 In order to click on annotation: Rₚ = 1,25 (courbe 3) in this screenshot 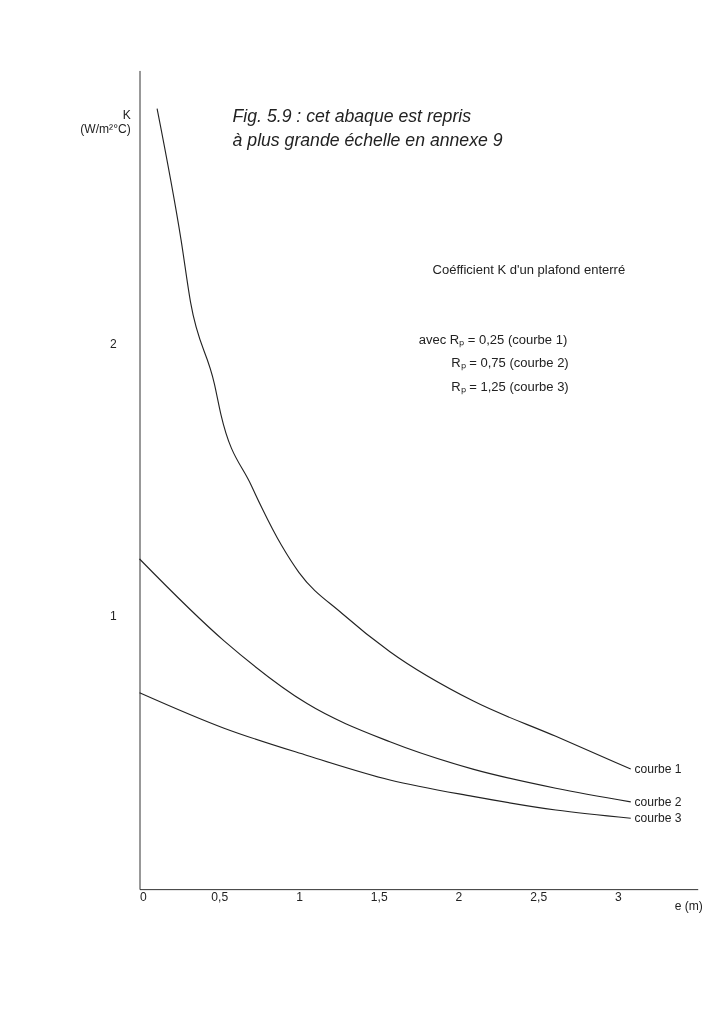, I will do `click(510, 386)`.